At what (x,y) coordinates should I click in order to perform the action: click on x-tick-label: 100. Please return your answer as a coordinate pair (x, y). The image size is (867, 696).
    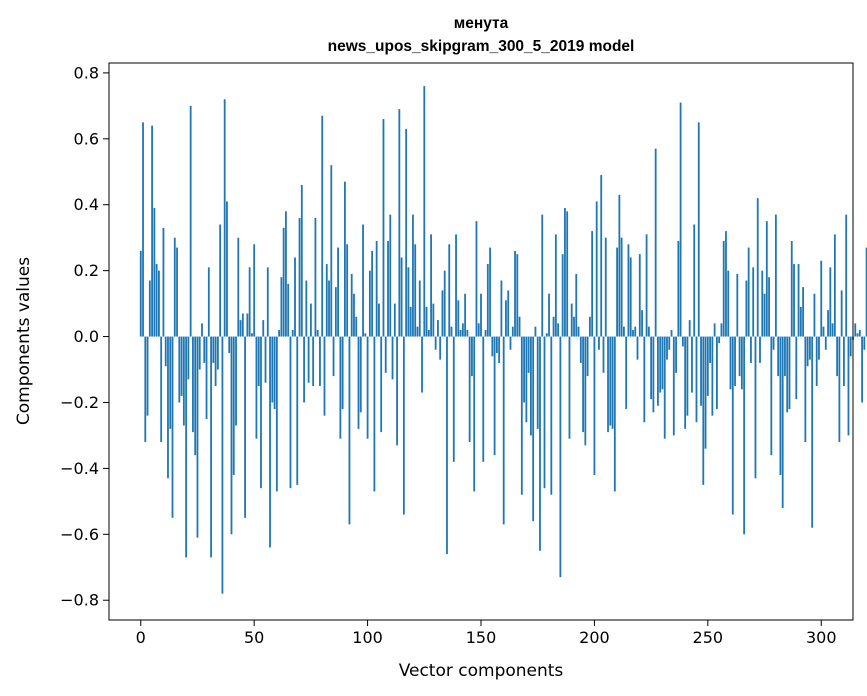
    Looking at the image, I should click on (367, 637).